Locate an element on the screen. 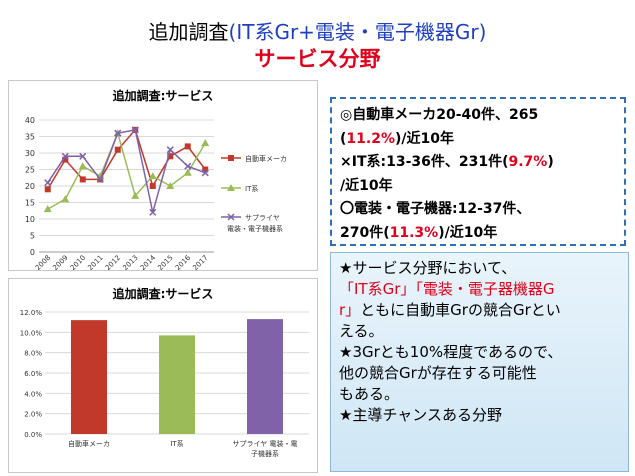 This screenshot has width=635, height=476. summary-line-it-period: /近10年 is located at coordinates (366, 185).